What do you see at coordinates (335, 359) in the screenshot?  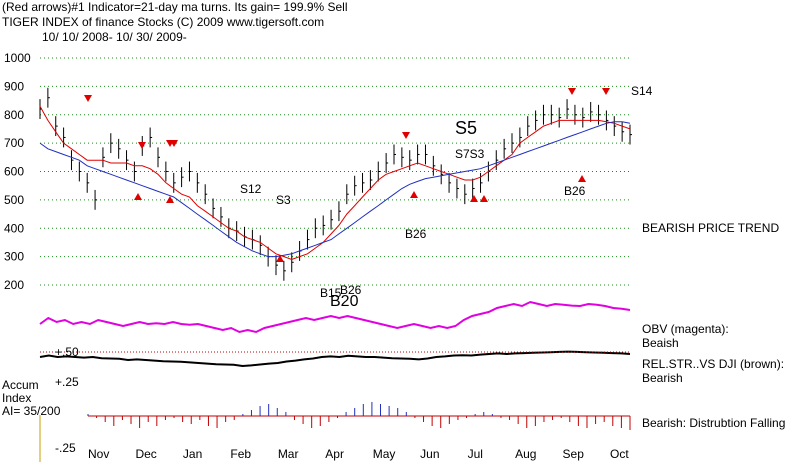 I see `relstr-line` at bounding box center [335, 359].